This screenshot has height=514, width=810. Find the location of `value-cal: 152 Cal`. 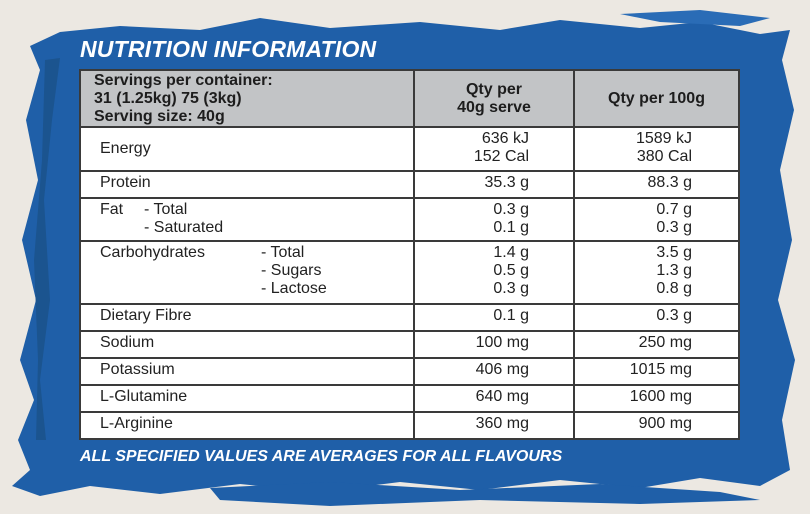

value-cal: 152 Cal is located at coordinates (501, 156).